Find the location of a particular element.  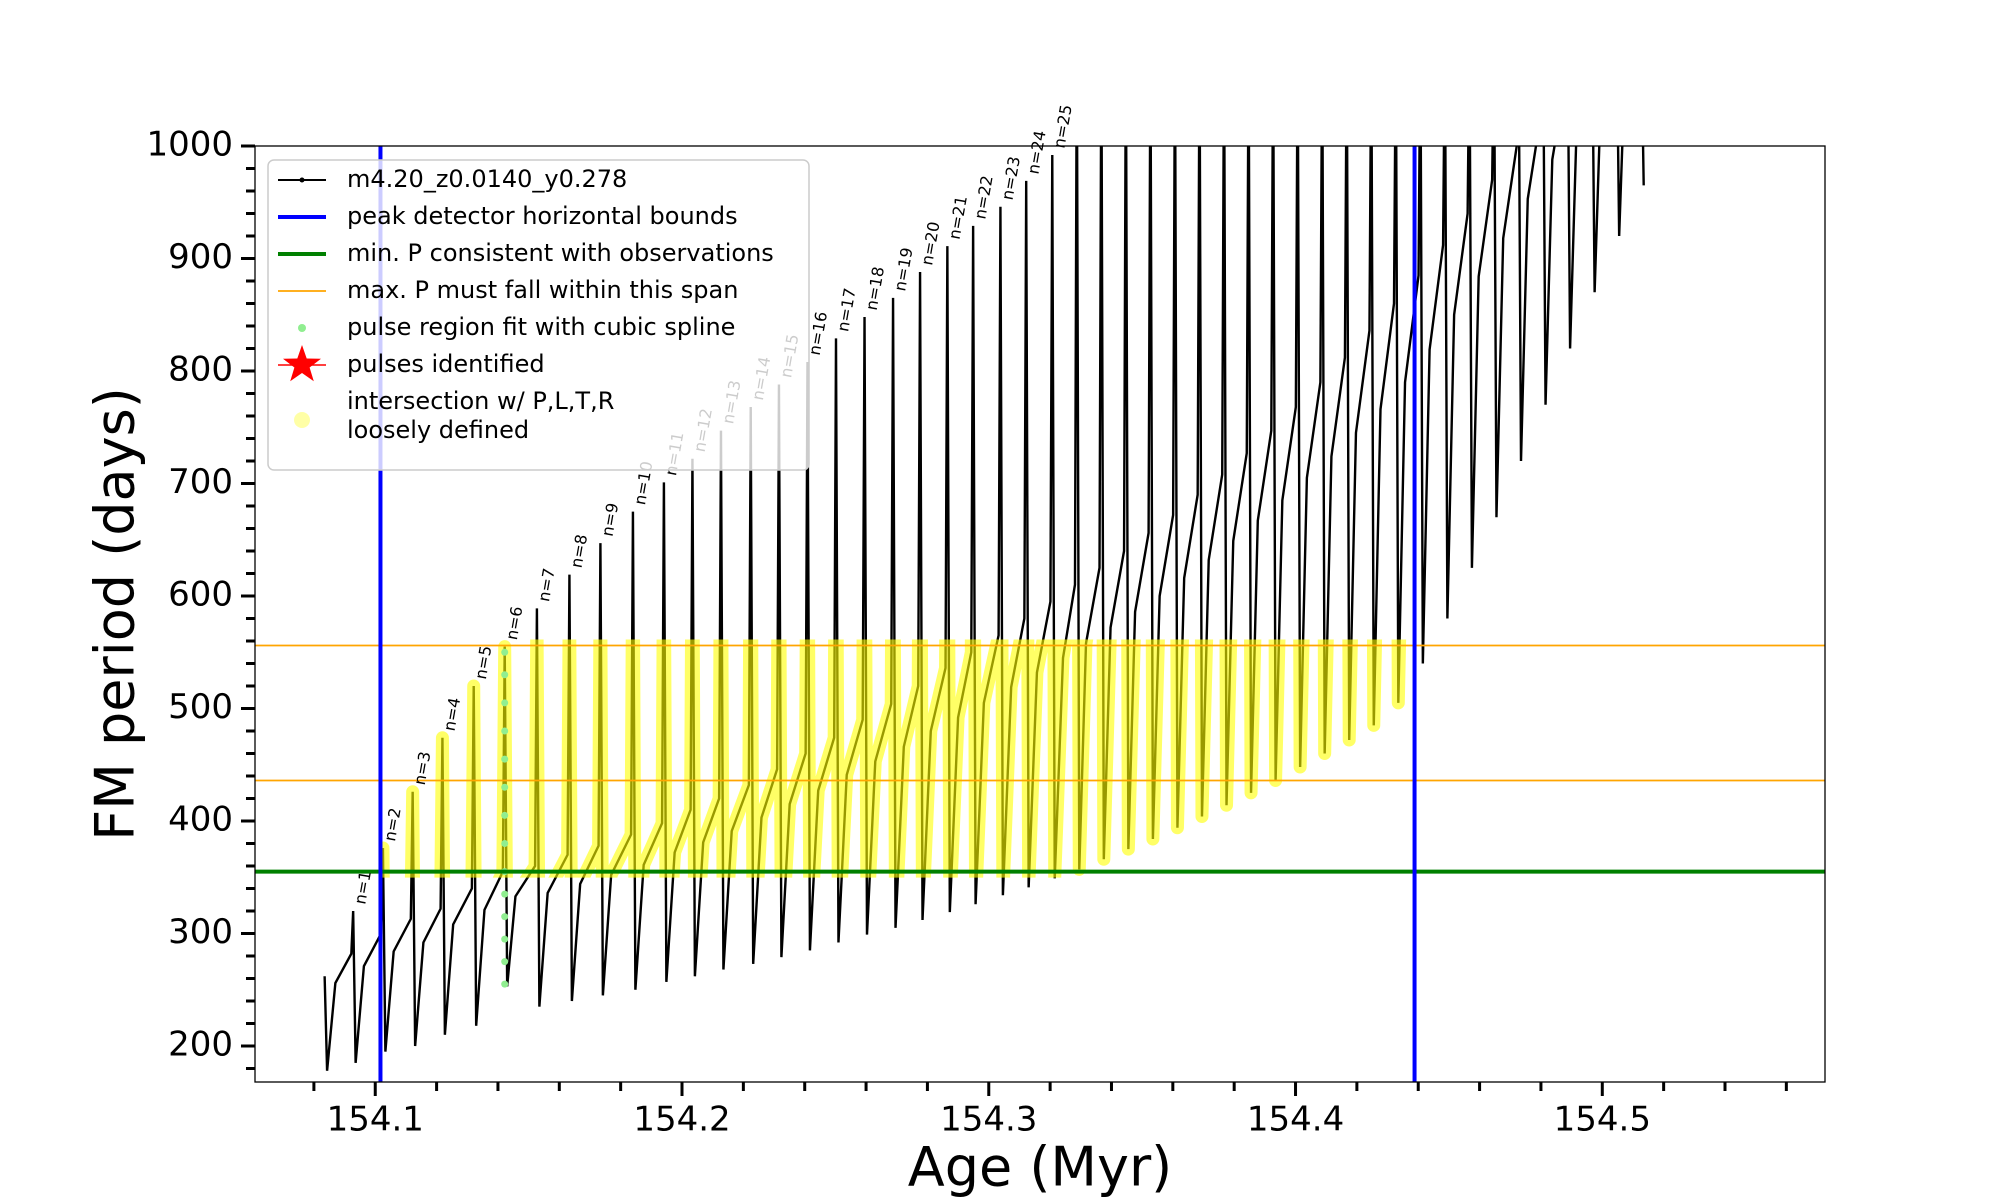

legend-label: m4.20_z0.0140_y0.278 is located at coordinates (487, 179).